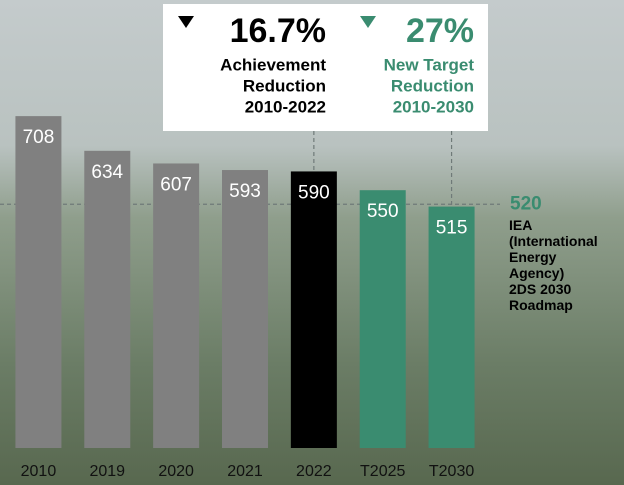  I want to click on value-label: 550, so click(383, 211).